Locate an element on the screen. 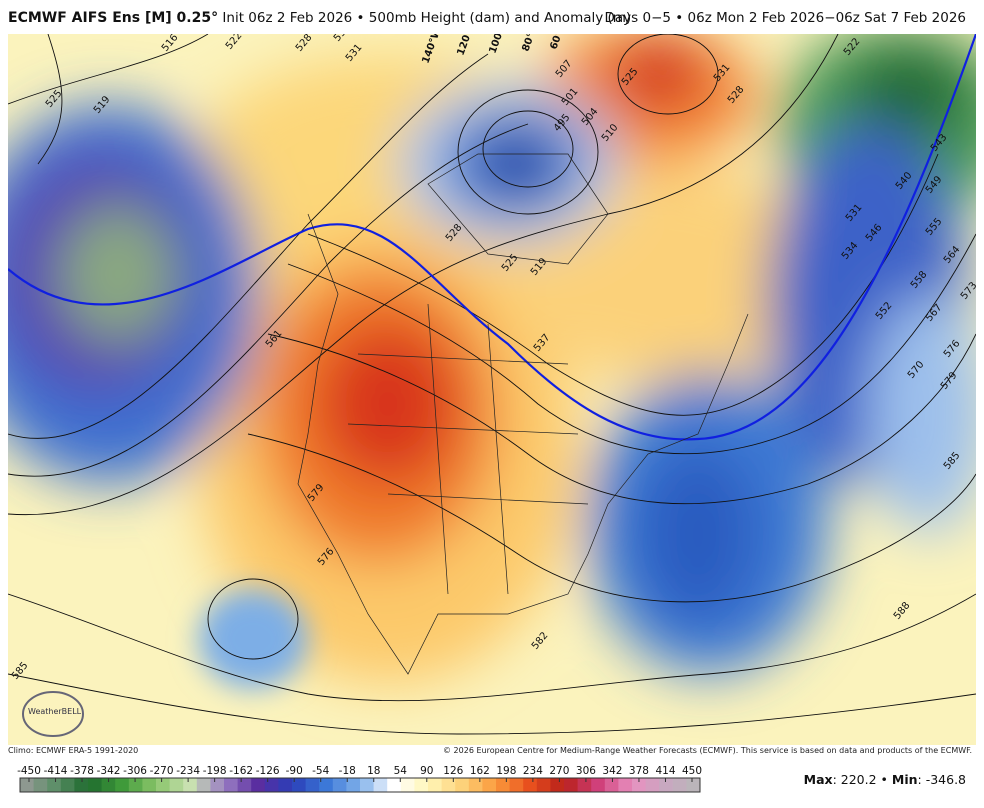 The height and width of the screenshot is (808, 984). title: ECMWF AIFS Ens [M] 0.25° is located at coordinates (113, 18).